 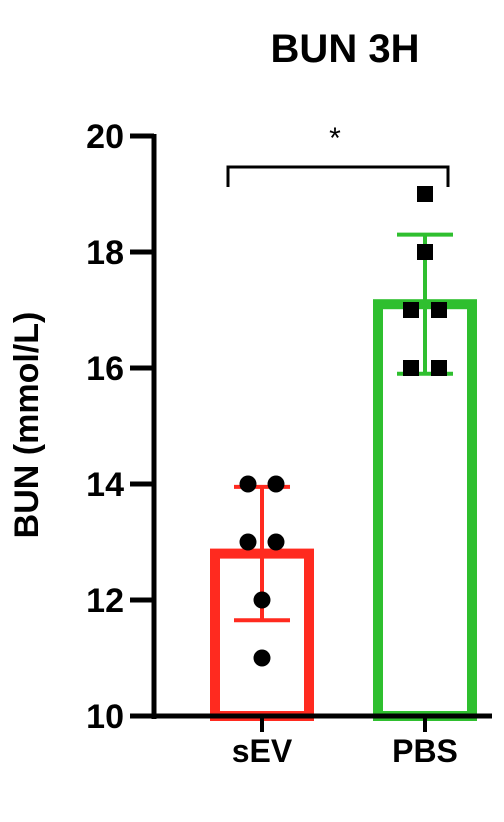 I want to click on y-tick-label: 16, so click(x=105, y=369).